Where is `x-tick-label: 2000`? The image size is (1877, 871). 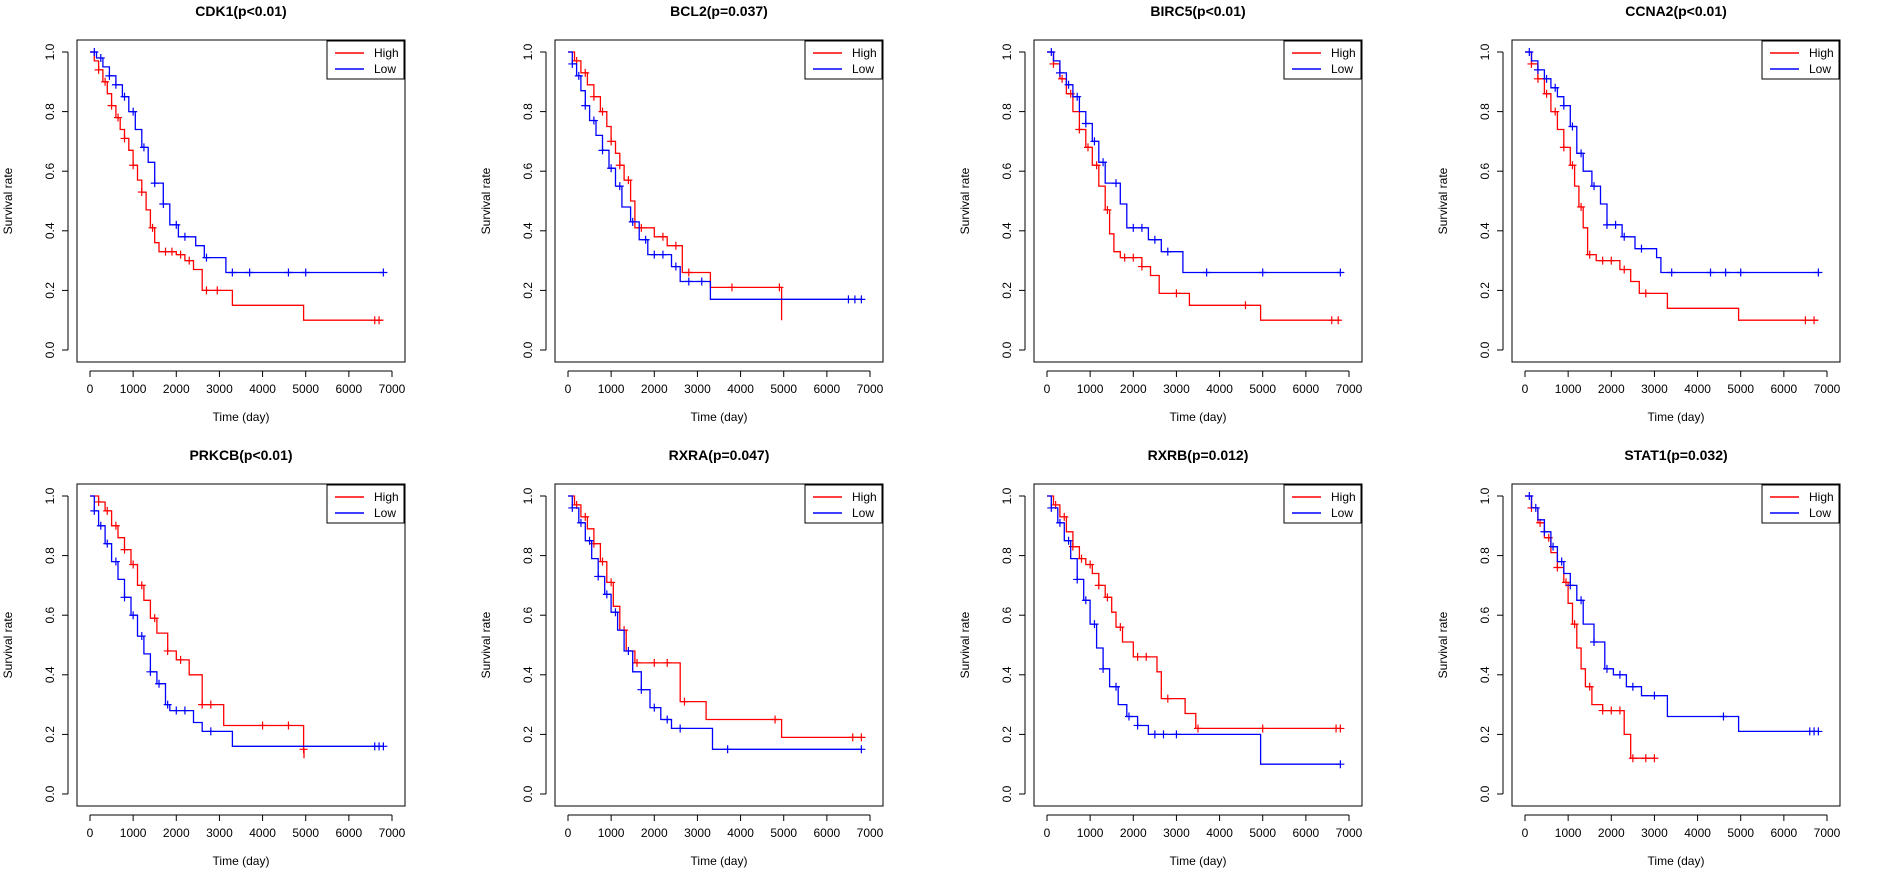
x-tick-label: 2000 is located at coordinates (654, 389).